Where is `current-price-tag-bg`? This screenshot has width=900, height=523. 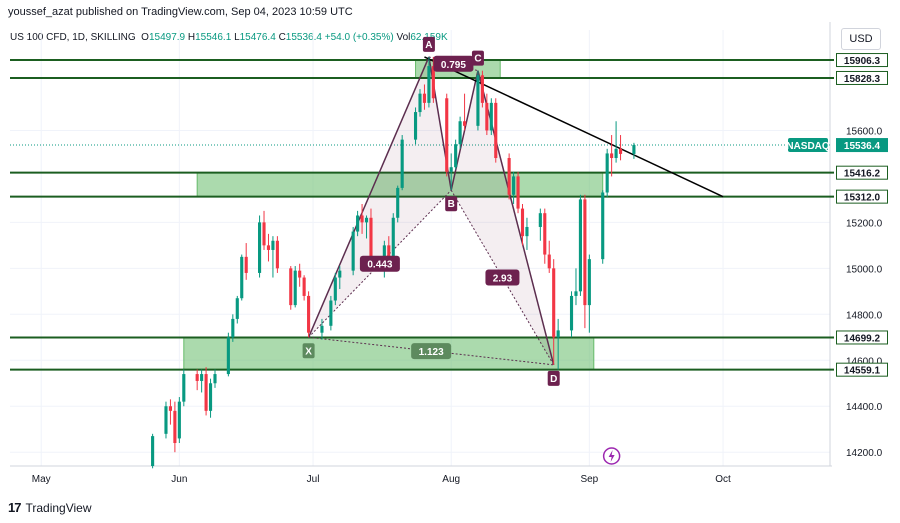 current-price-tag-bg is located at coordinates (862, 145).